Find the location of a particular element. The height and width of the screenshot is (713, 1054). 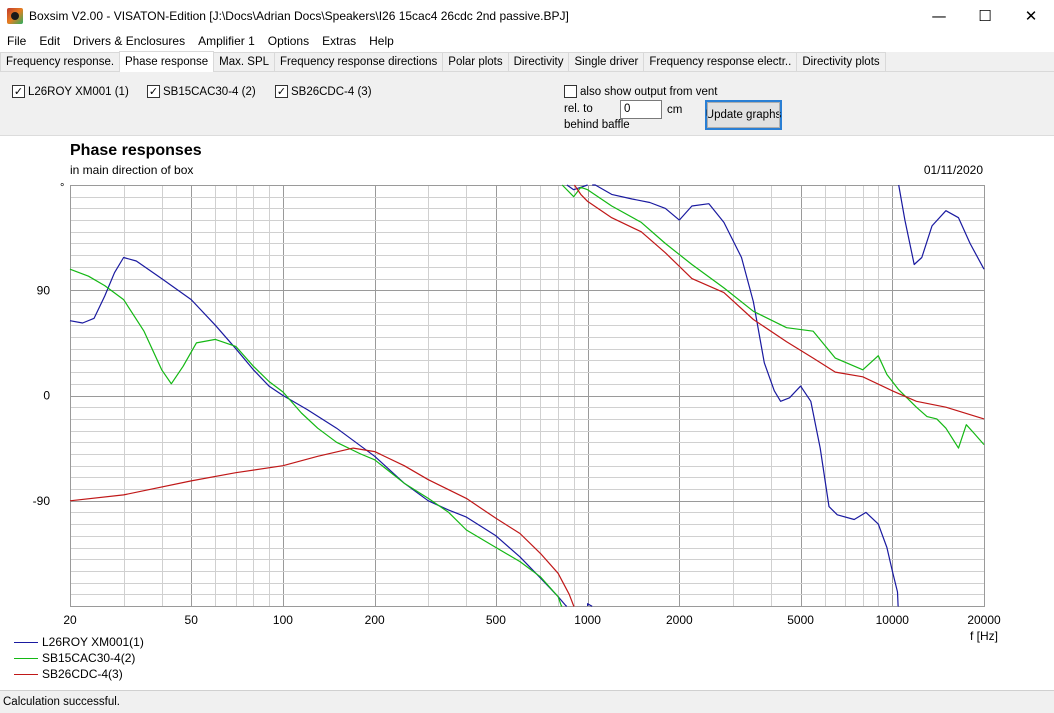

vent-output-checkbox: also show output from vent is located at coordinates (640, 91).